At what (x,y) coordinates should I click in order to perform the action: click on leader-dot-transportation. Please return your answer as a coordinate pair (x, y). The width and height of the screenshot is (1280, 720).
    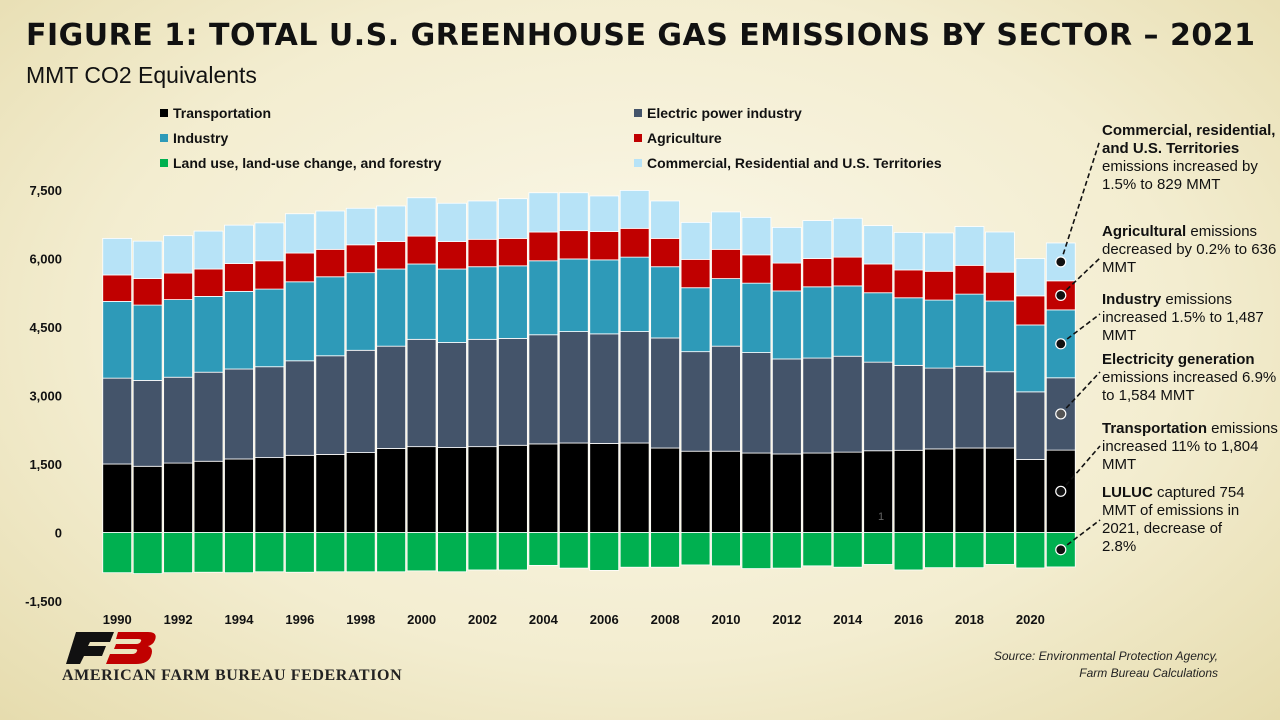
    Looking at the image, I should click on (1061, 491).